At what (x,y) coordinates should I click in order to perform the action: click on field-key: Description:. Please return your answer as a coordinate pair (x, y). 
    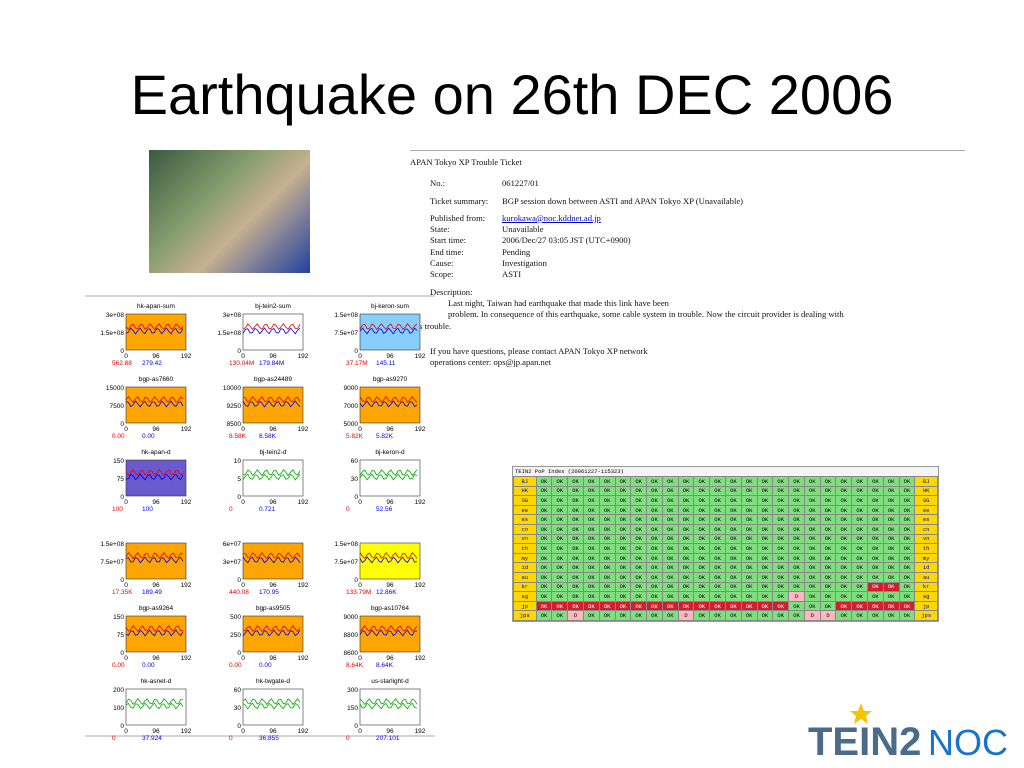
    Looking at the image, I should click on (451, 291).